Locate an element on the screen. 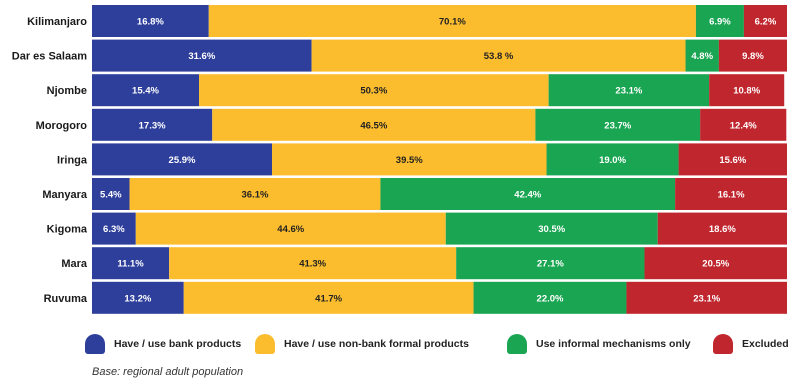 This screenshot has height=385, width=794. data-label: 15.4% is located at coordinates (145, 91).